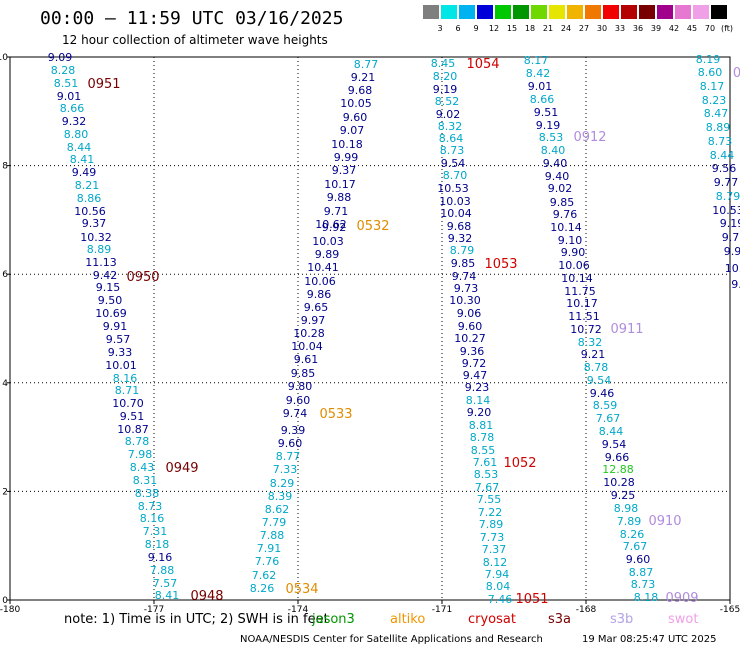  Describe the element at coordinates (626, 329) in the screenshot. I see `pass-number-label: 0911` at that location.